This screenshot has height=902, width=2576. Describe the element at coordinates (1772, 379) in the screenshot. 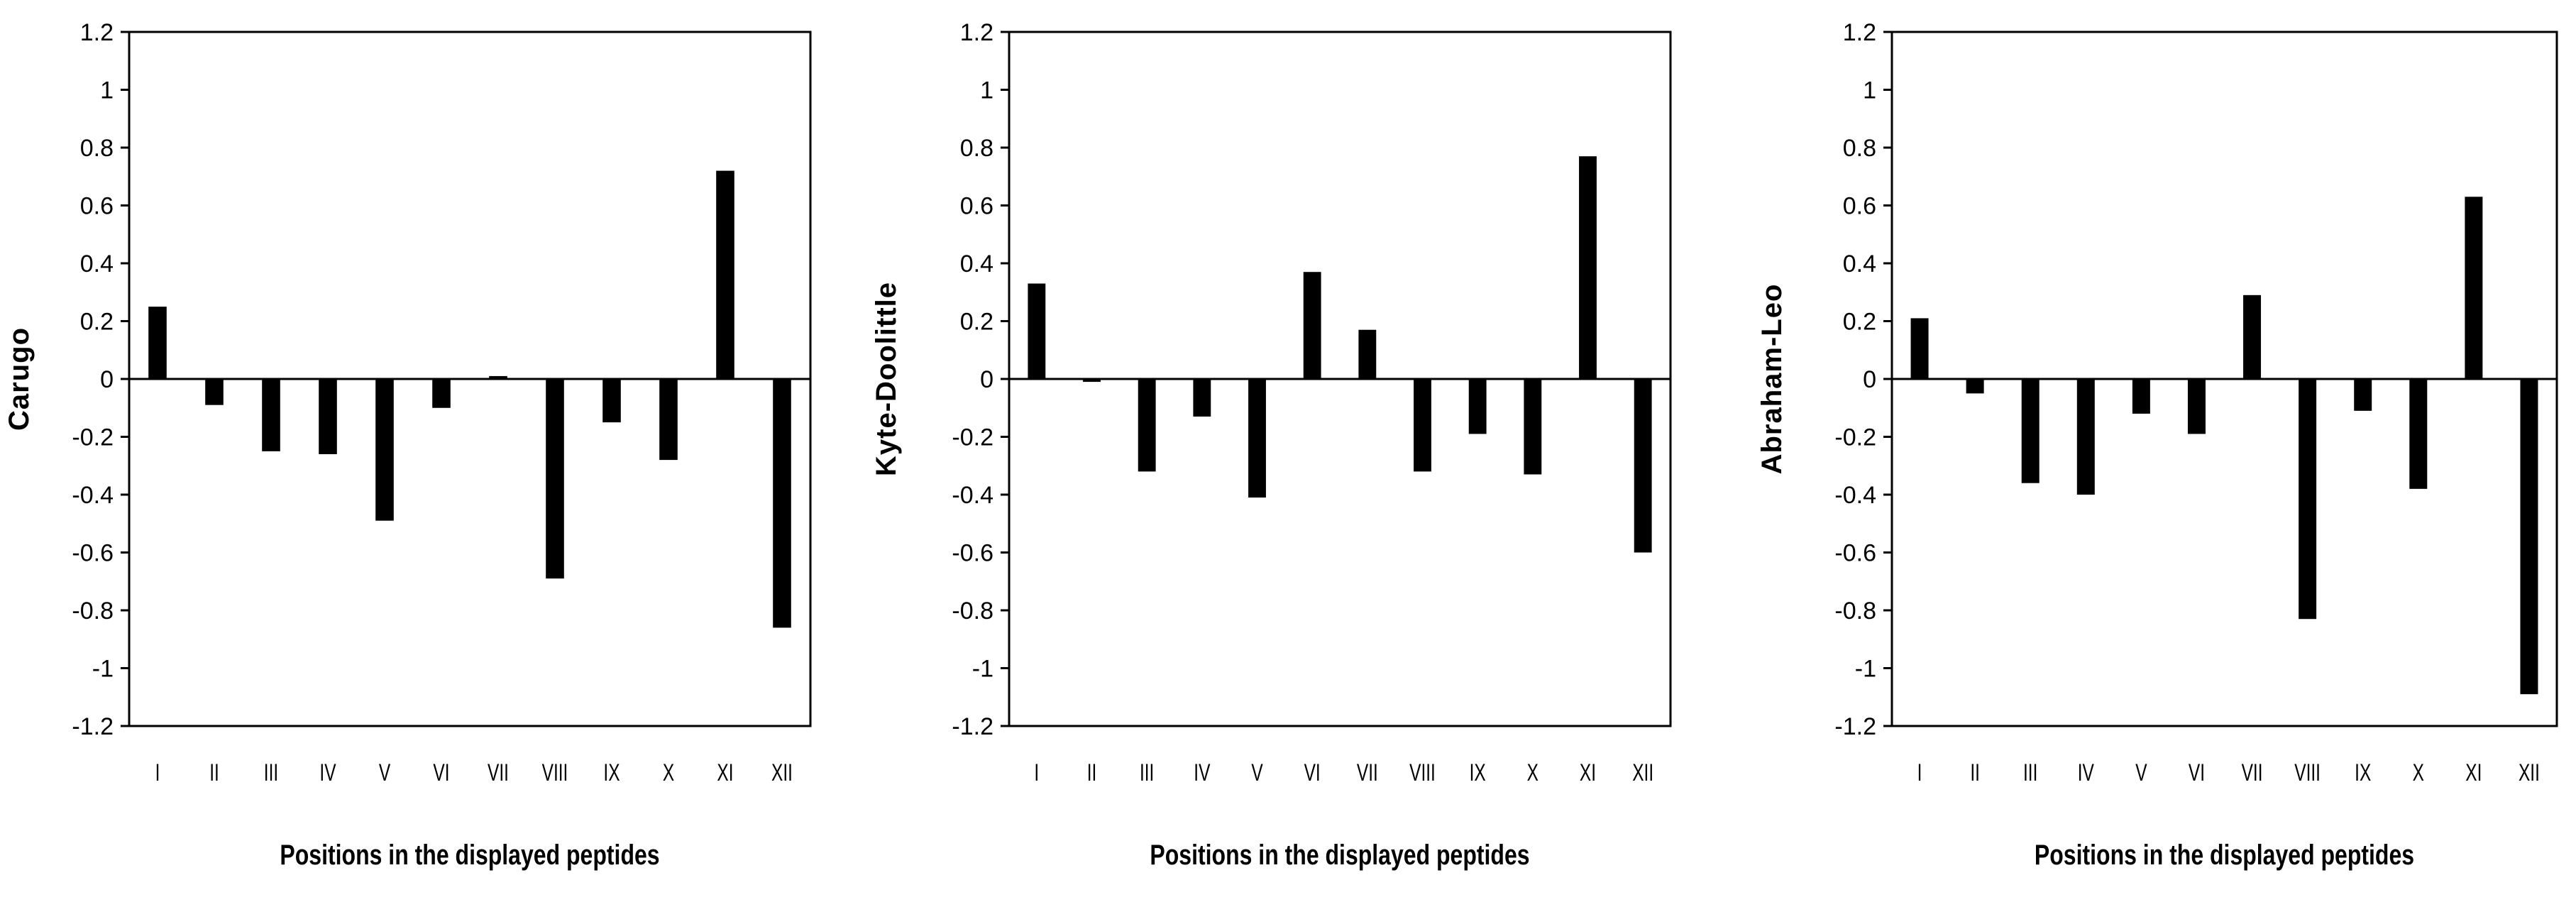

I see `y-axis-title: Abraham-Leo` at that location.